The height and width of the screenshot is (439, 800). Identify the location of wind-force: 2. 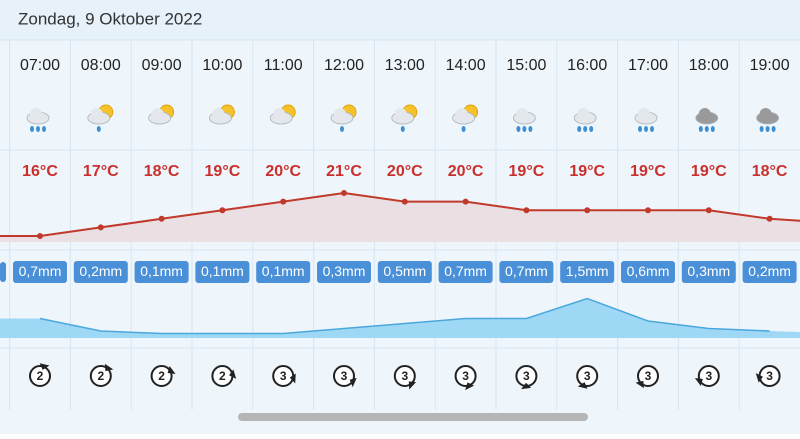
(100, 376).